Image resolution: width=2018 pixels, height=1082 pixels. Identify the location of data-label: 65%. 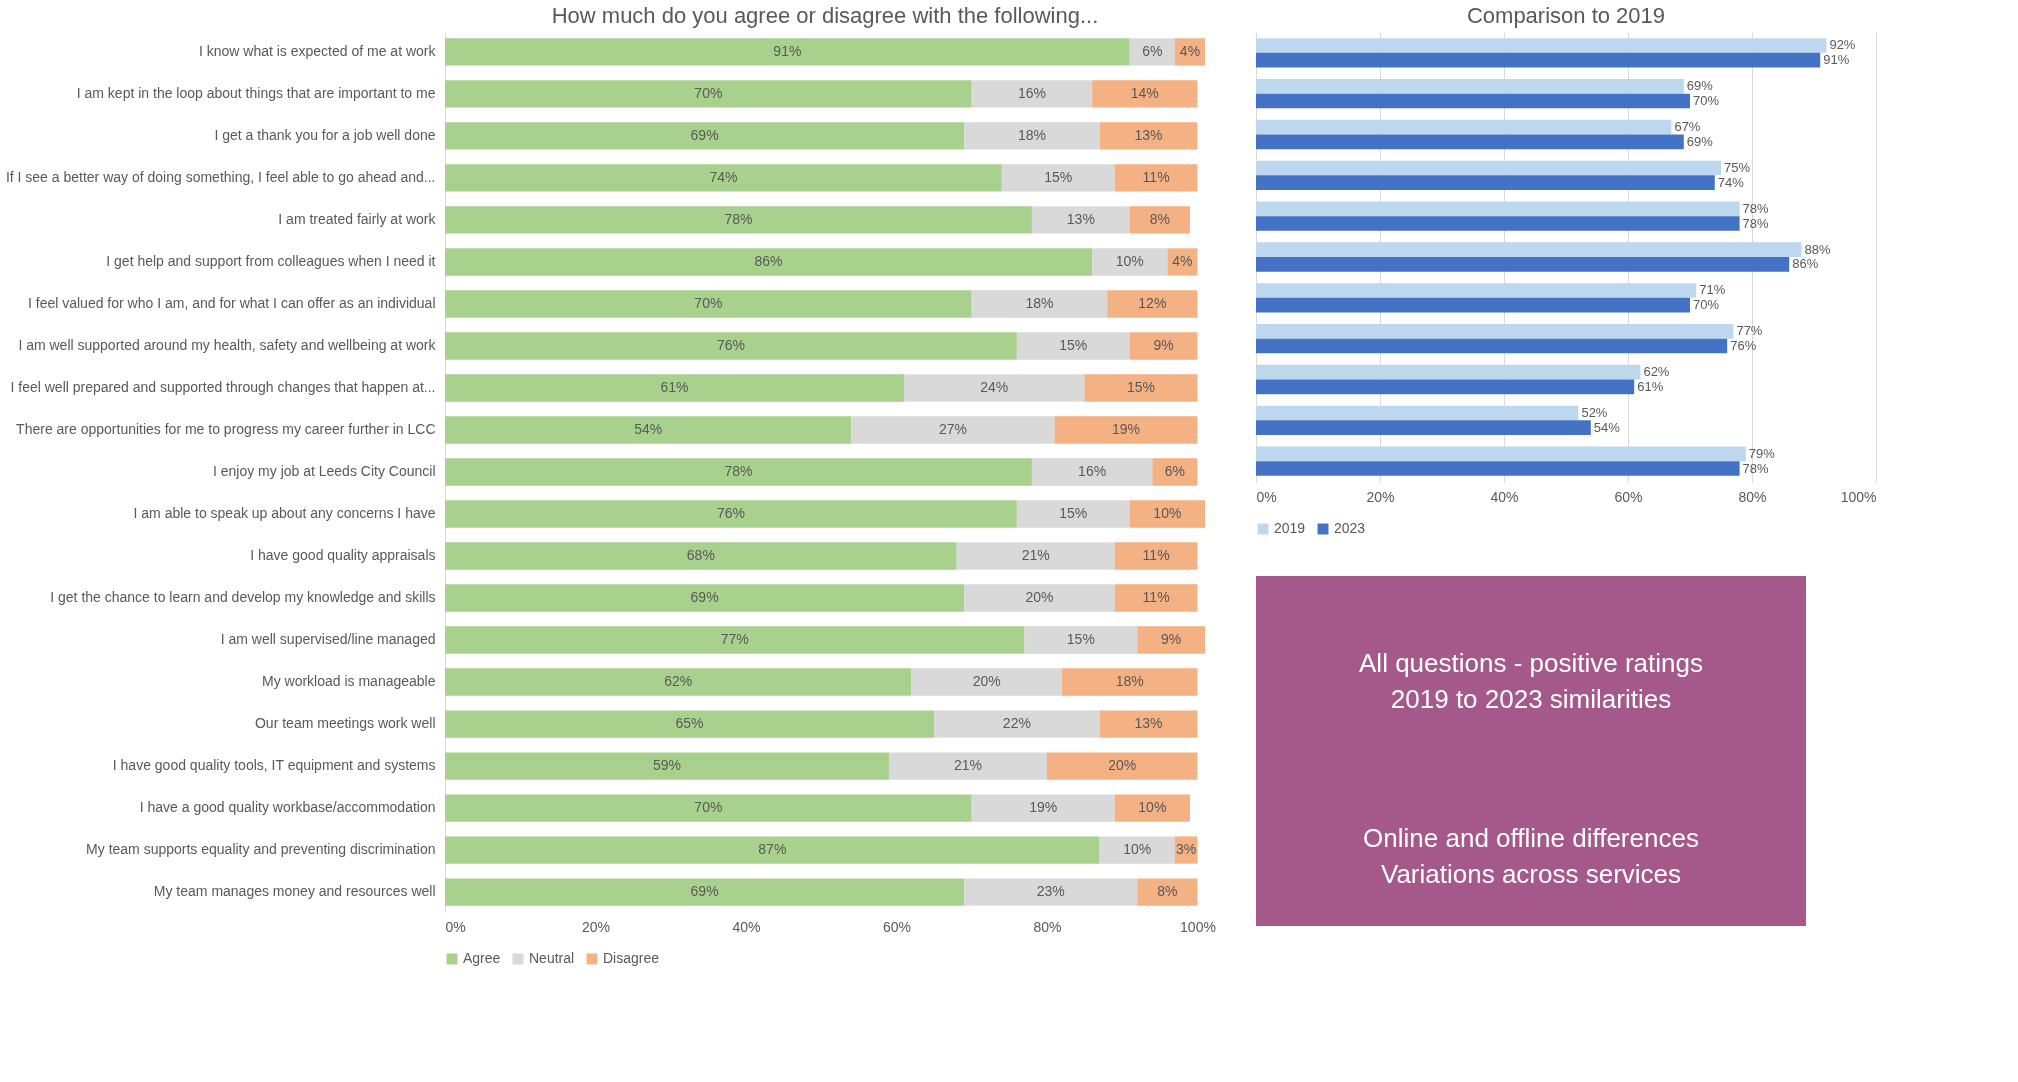
(689, 723).